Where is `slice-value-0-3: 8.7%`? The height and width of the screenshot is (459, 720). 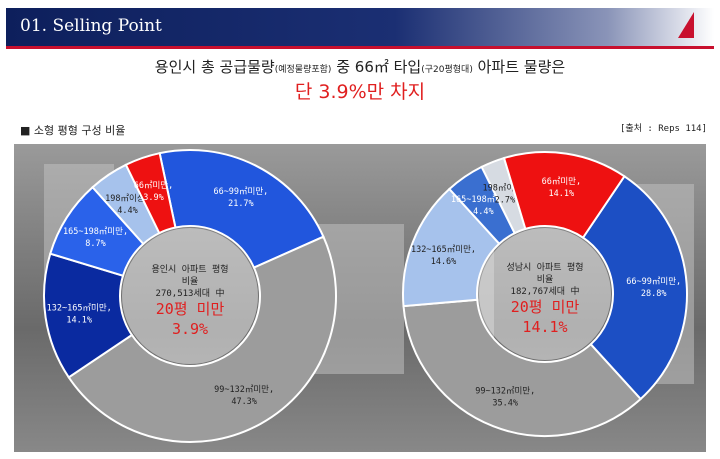
slice-value-0-3: 8.7% is located at coordinates (95, 244).